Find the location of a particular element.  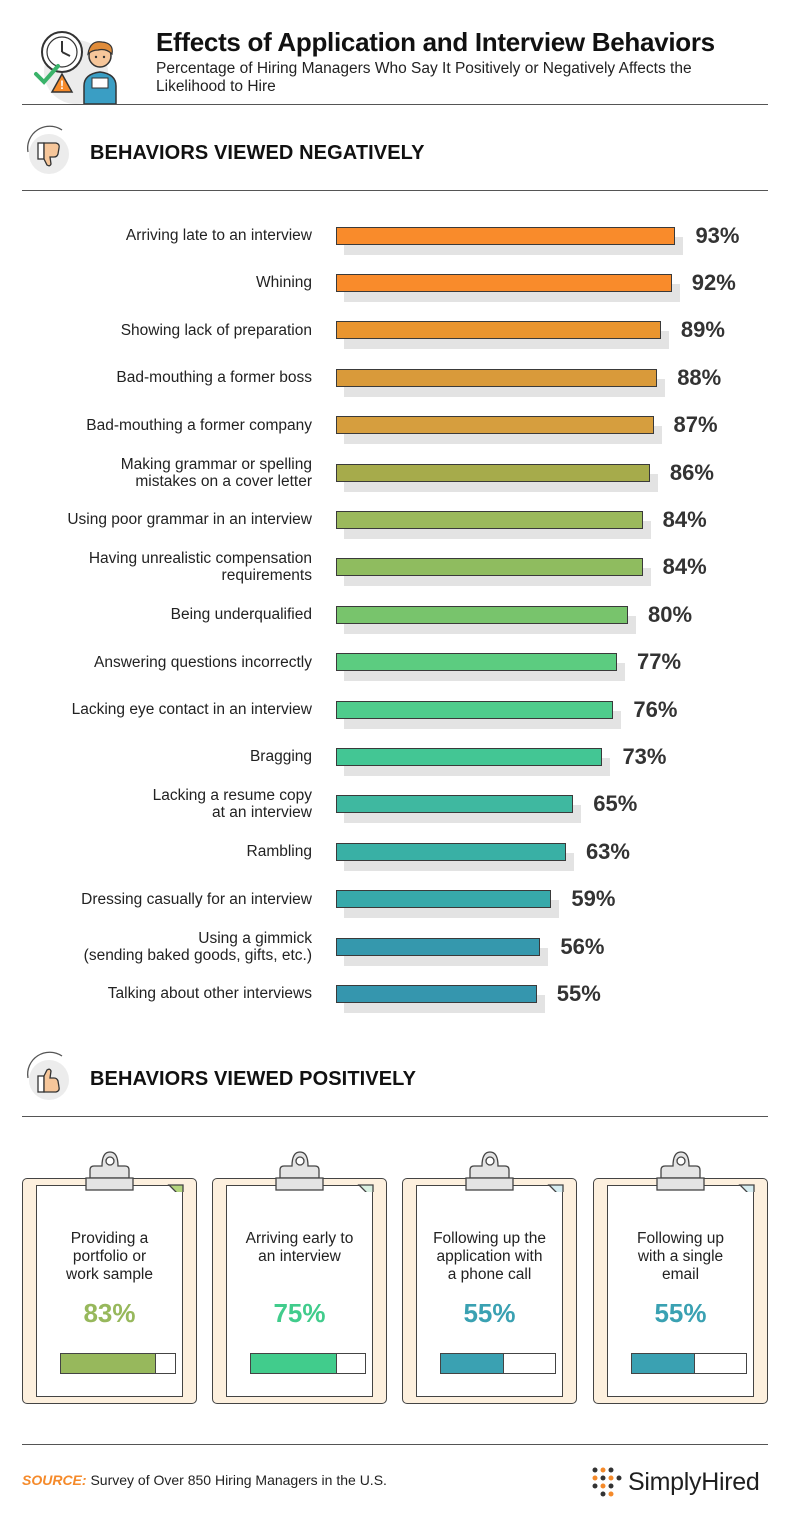

bar-label: Lacking a resume copy at an interview is located at coordinates (162, 804).